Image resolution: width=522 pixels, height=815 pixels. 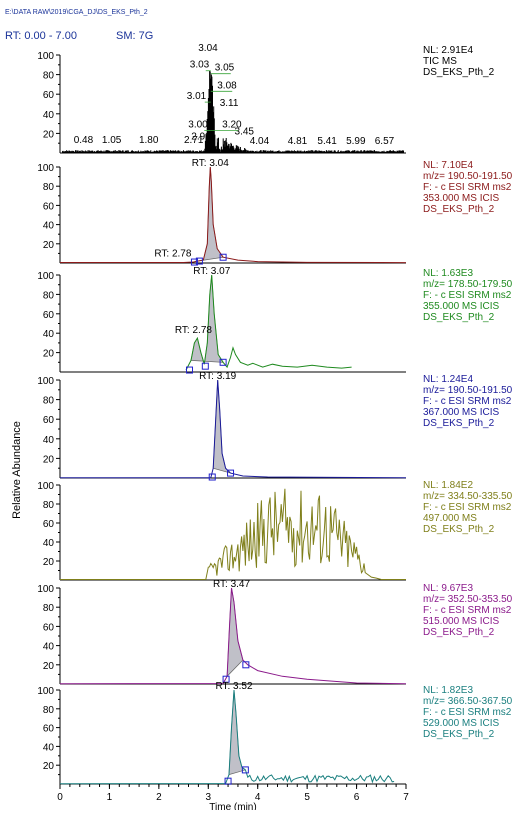 What do you see at coordinates (221, 322) in the screenshot?
I see `panel-axes-2: 100 80 60 40 20` at bounding box center [221, 322].